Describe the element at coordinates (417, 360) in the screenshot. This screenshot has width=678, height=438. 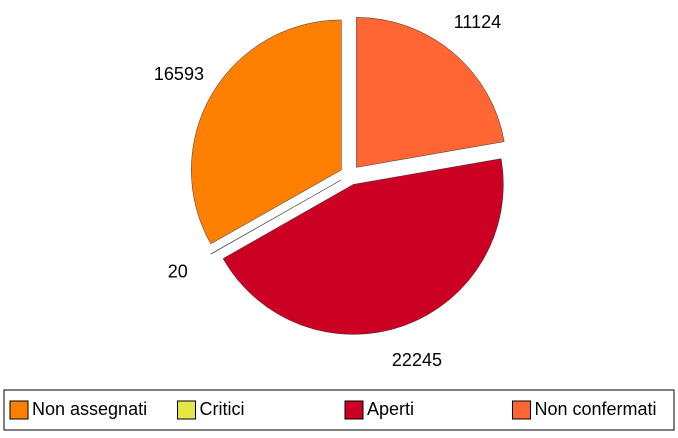
I see `data-label: 22245` at that location.